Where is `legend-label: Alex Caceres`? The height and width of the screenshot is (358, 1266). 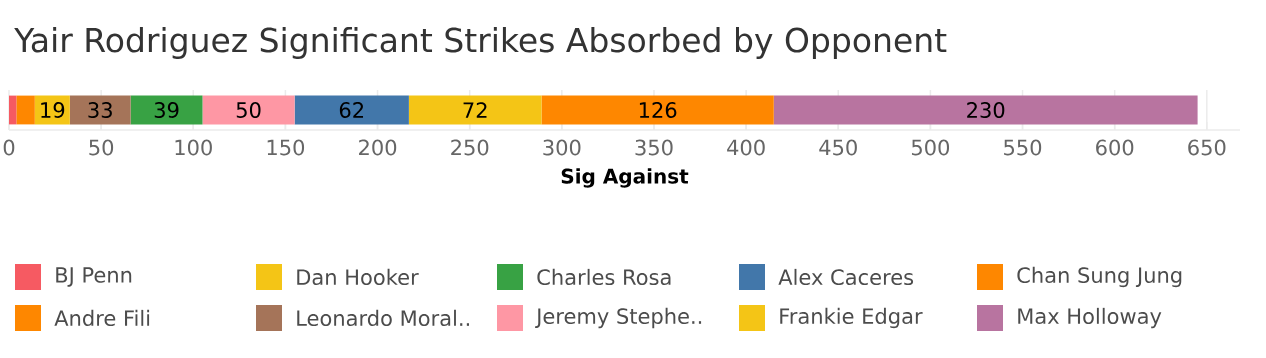
legend-label: Alex Caceres is located at coordinates (846, 277).